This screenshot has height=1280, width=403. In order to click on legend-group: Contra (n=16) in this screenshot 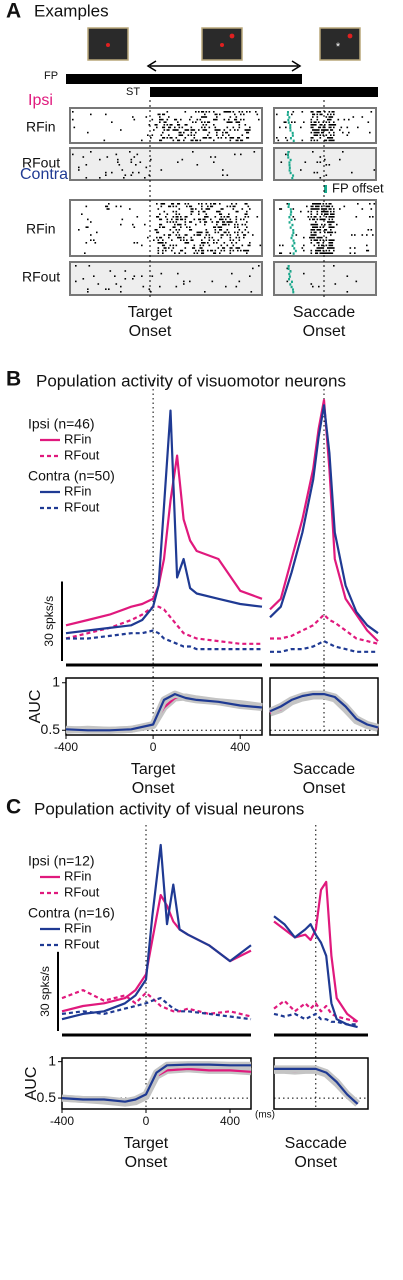, I will do `click(71, 913)`.